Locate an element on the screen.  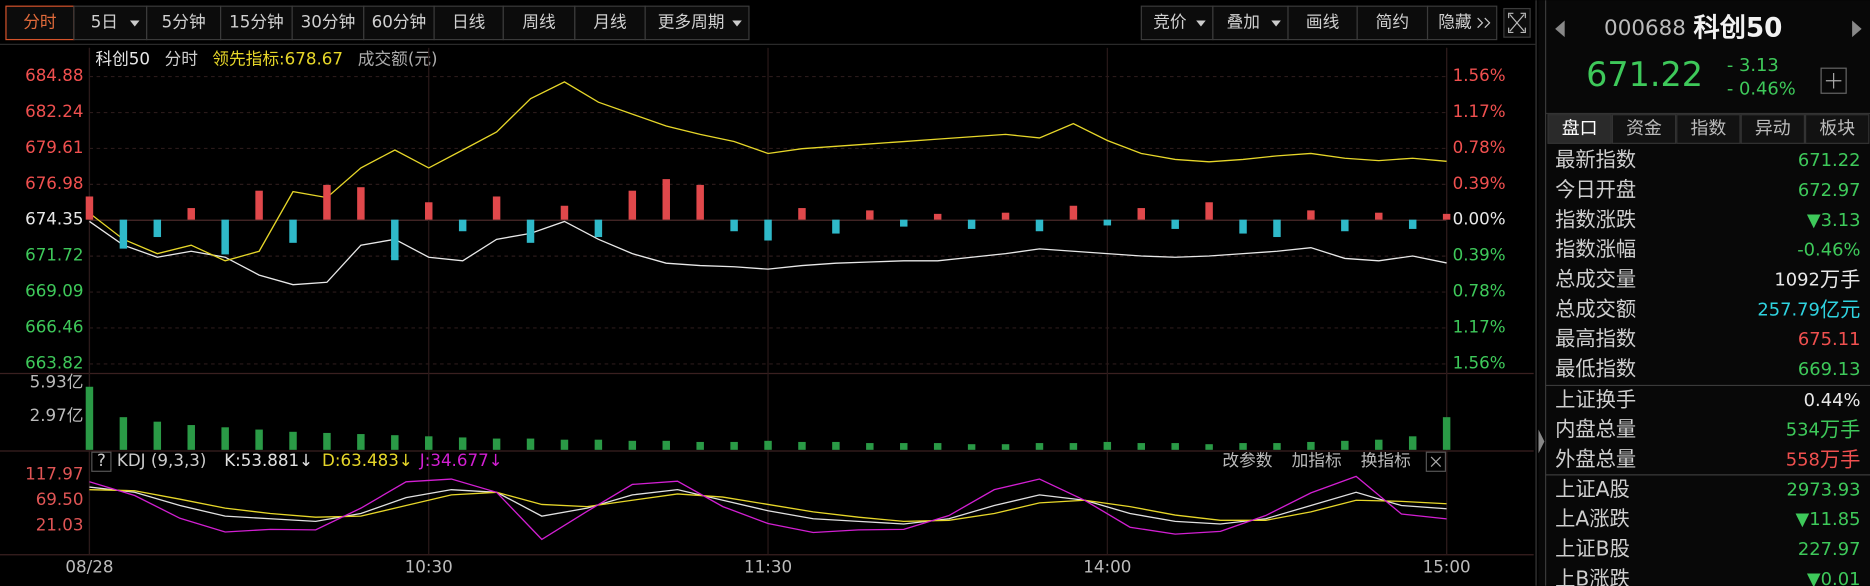
tab-label: 盘口 is located at coordinates (1580, 128).